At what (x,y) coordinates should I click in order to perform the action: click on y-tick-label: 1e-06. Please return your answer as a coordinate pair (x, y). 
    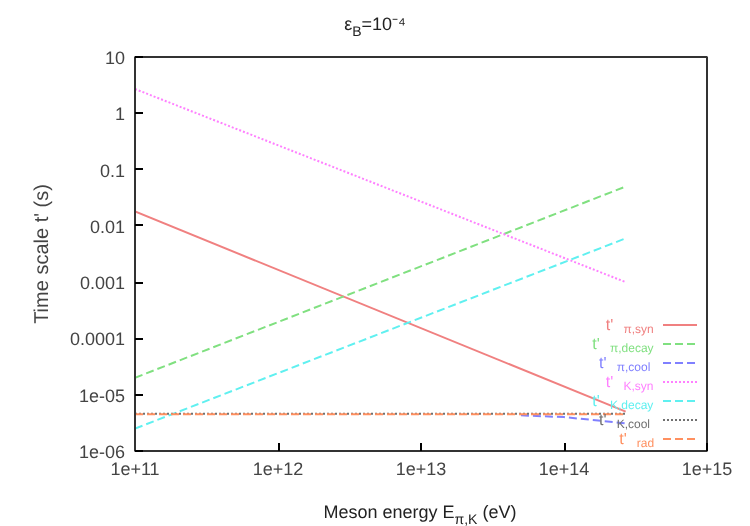
    Looking at the image, I should click on (102, 452).